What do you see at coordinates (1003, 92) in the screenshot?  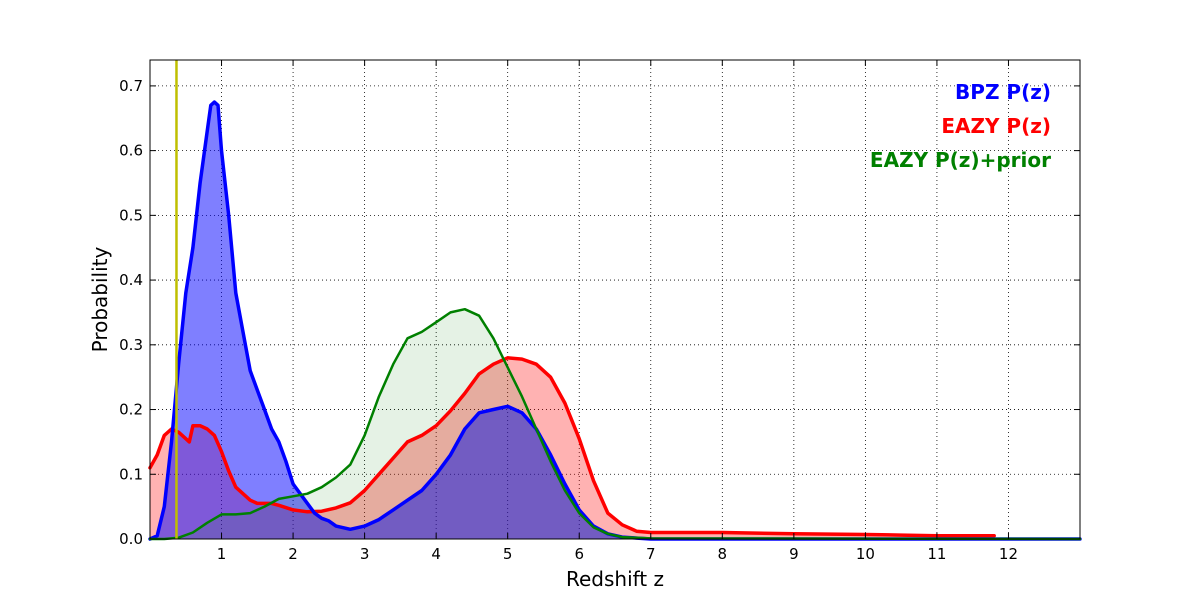 I see `legend-entry-bpz: BPZ P(z)` at bounding box center [1003, 92].